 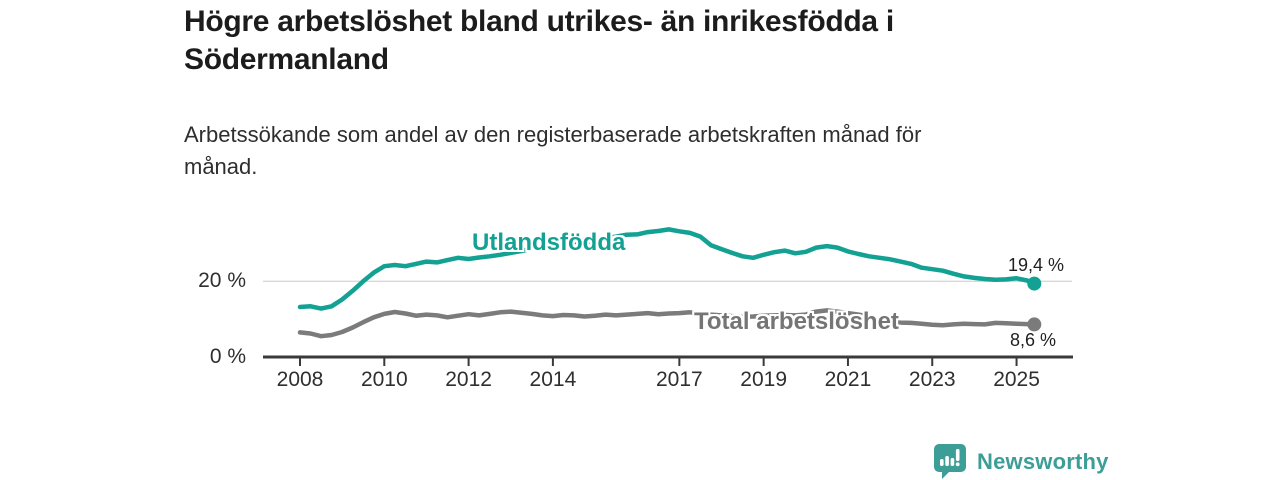 I want to click on x-tick-label: 2019, so click(x=763, y=379).